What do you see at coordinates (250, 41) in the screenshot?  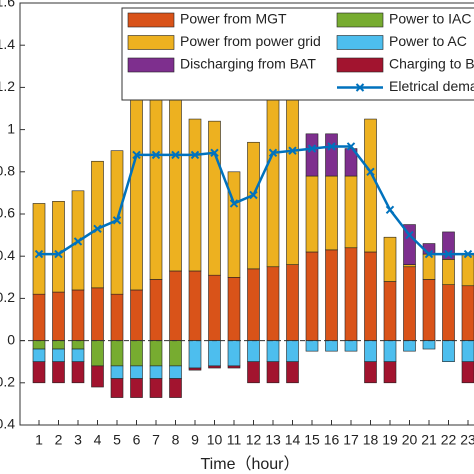 I see `legend-label: Power from power grid` at bounding box center [250, 41].